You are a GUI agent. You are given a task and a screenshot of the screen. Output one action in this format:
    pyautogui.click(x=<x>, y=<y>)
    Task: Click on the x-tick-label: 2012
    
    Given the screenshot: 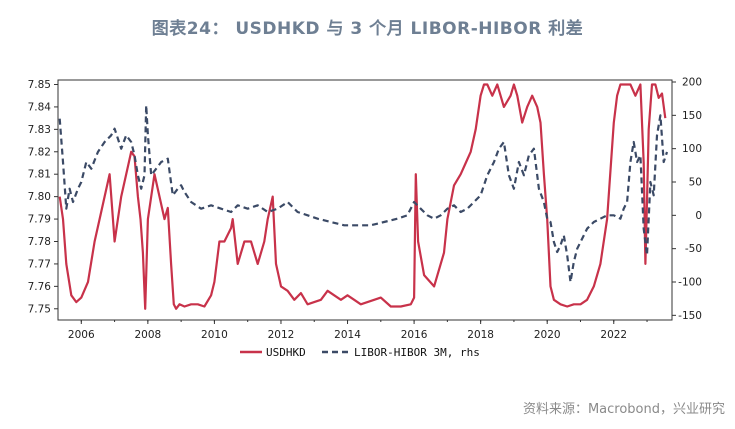 What is the action you would take?
    pyautogui.click(x=281, y=335)
    